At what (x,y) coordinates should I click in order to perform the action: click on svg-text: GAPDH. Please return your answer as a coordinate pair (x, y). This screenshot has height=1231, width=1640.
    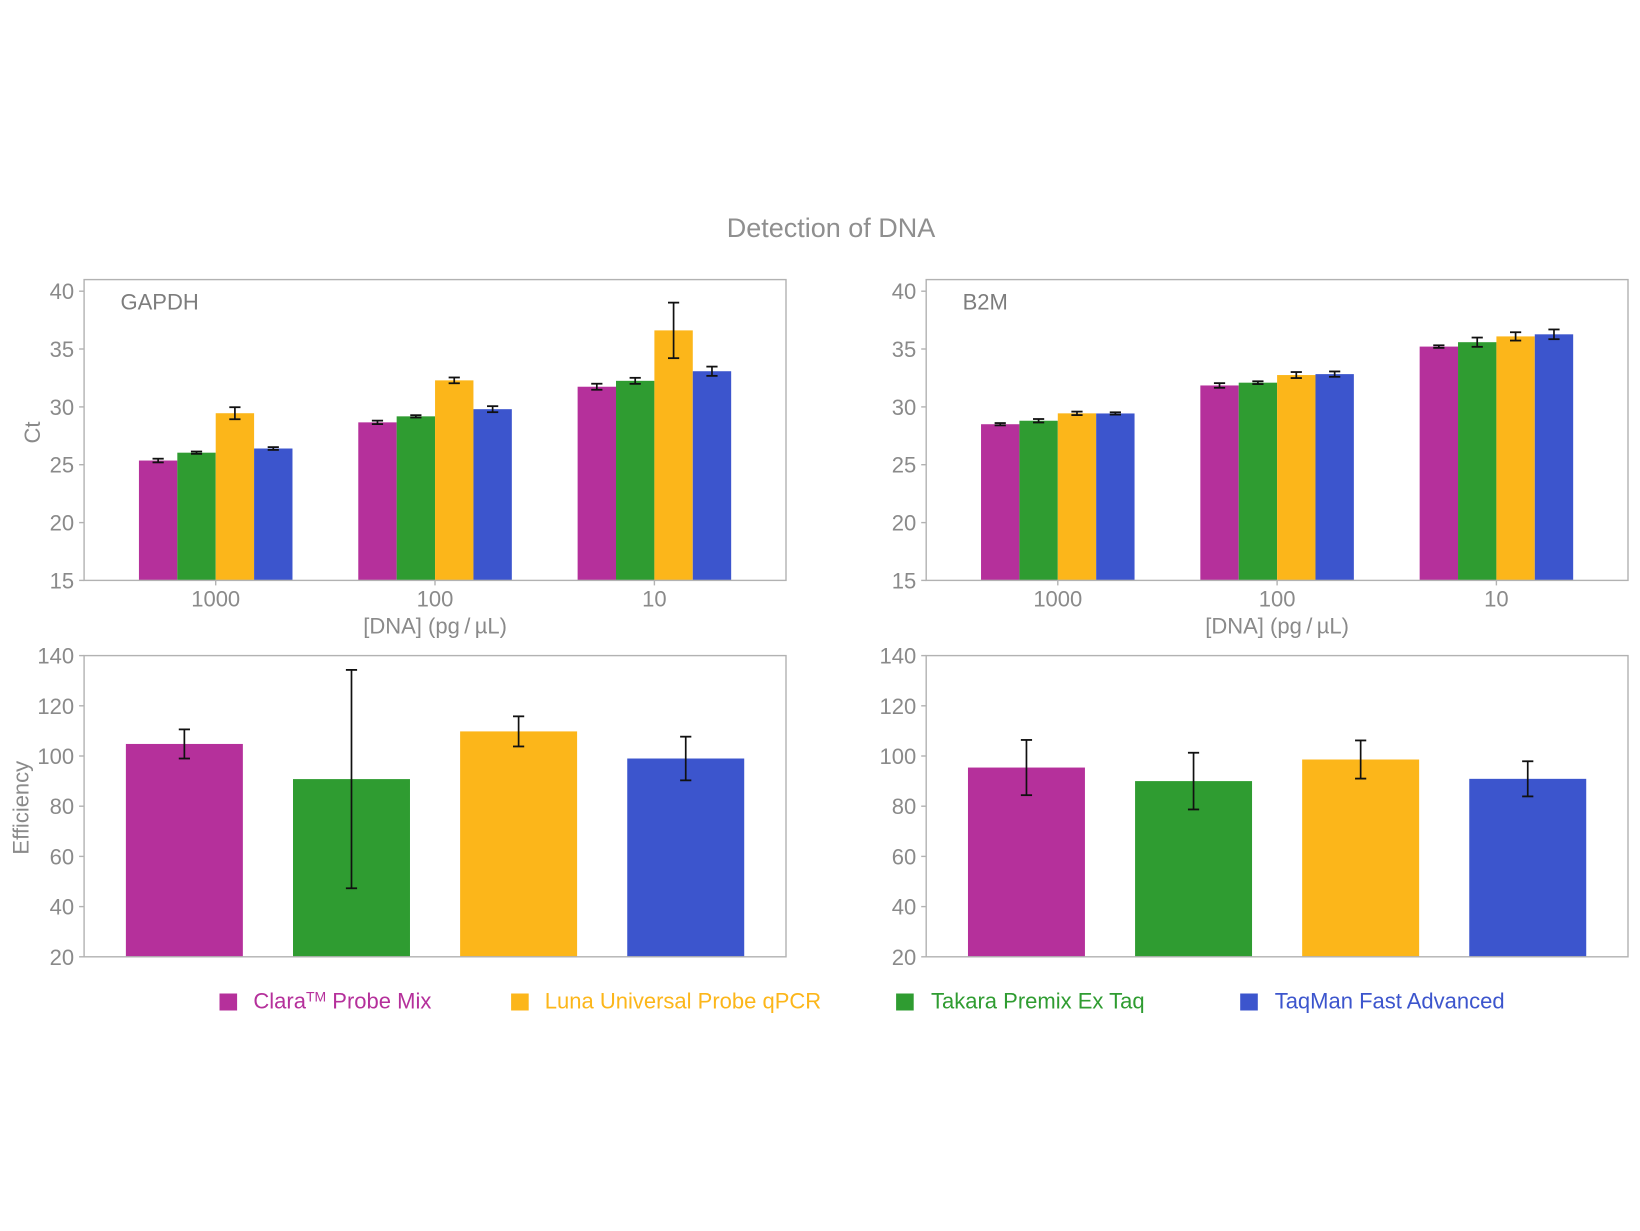
    Looking at the image, I should click on (160, 302).